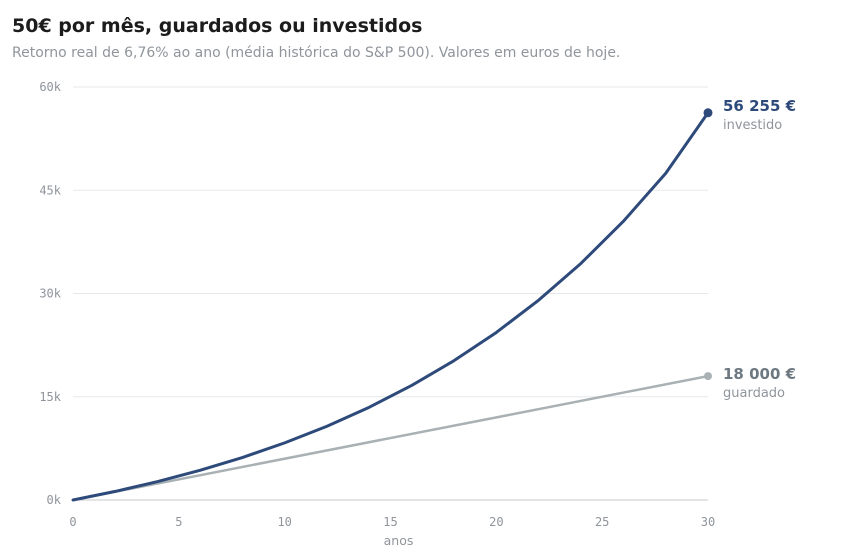 The height and width of the screenshot is (555, 850). I want to click on end-value-label-guardado: 18 000 €, so click(759, 374).